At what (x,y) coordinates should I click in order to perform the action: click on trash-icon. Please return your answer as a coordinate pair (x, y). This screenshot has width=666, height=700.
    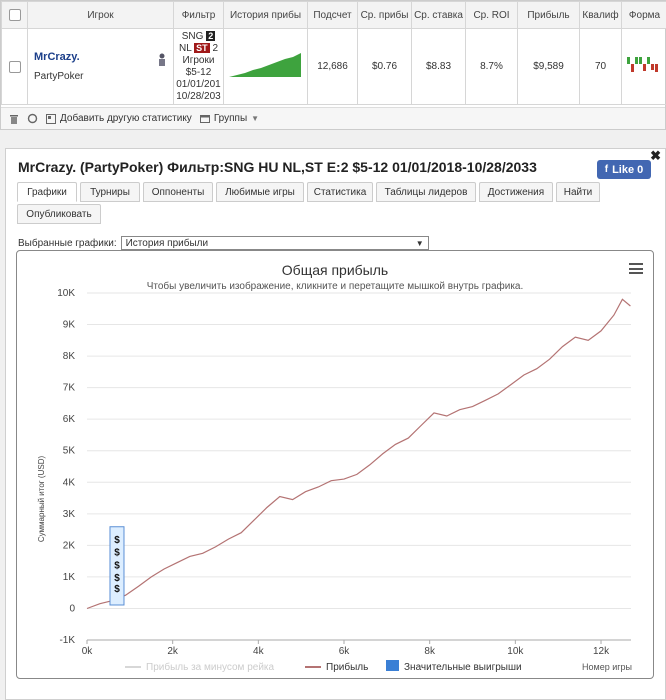
    Looking at the image, I should click on (14, 119).